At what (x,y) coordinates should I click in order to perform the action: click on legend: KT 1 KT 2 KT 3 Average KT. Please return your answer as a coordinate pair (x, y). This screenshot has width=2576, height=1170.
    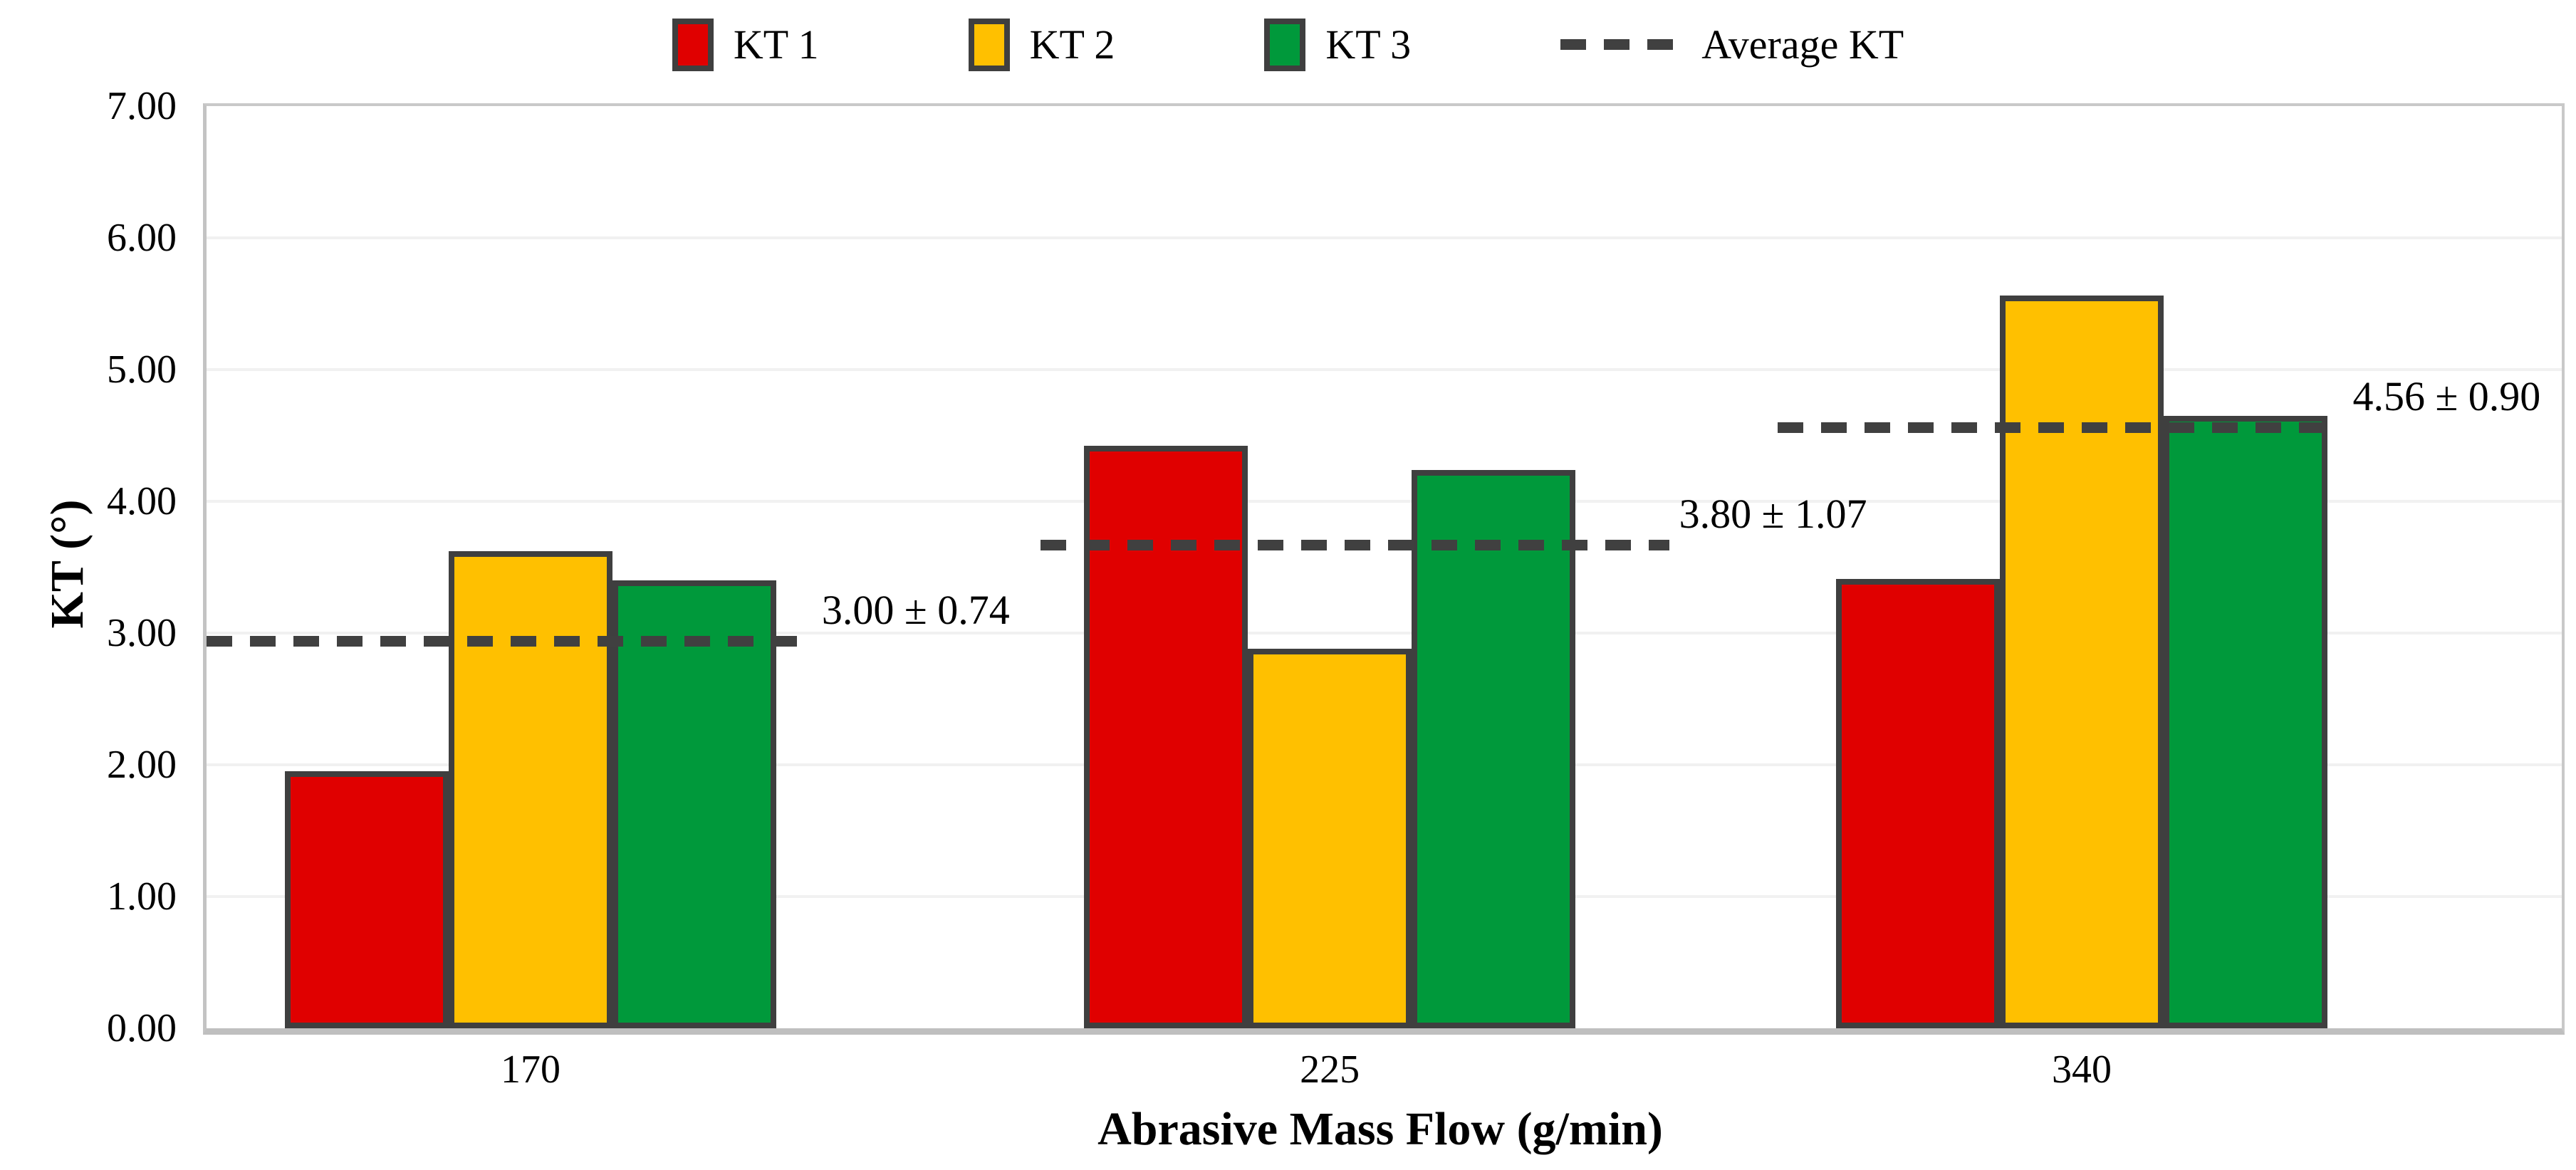
    Looking at the image, I should click on (1288, 44).